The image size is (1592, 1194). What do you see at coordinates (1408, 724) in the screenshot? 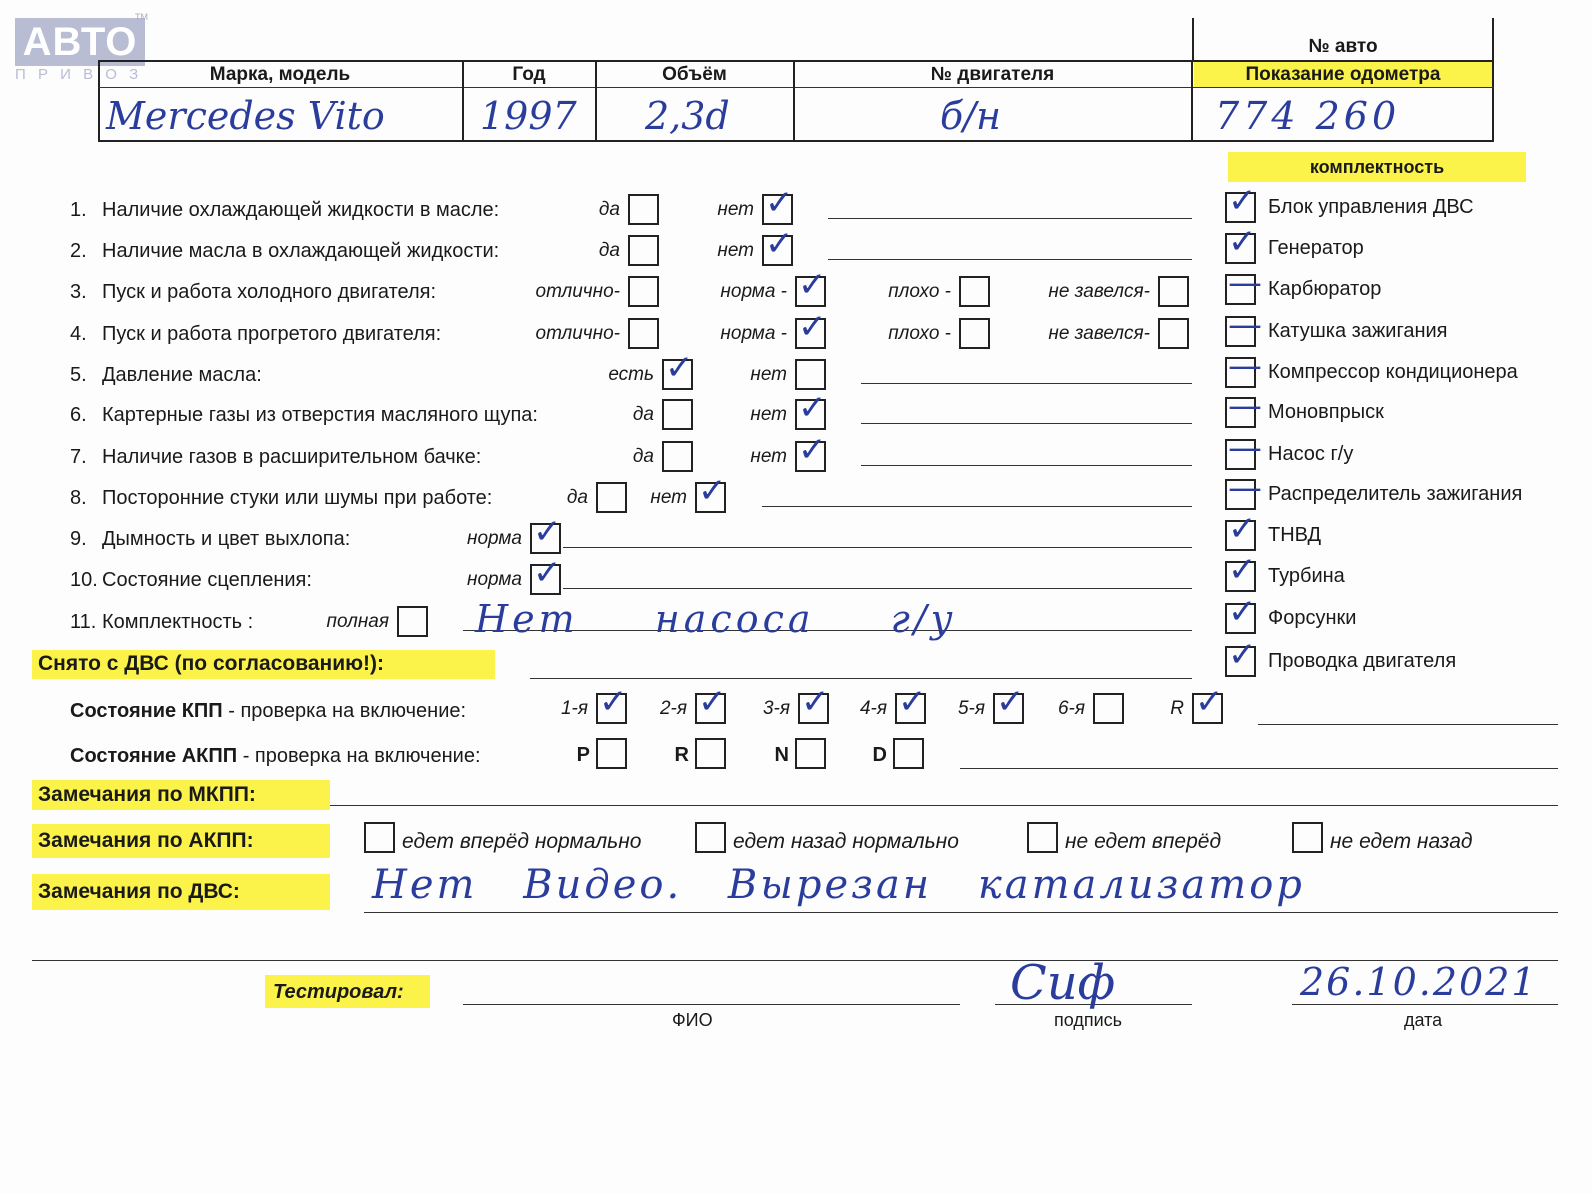
I see `kpp-line` at bounding box center [1408, 724].